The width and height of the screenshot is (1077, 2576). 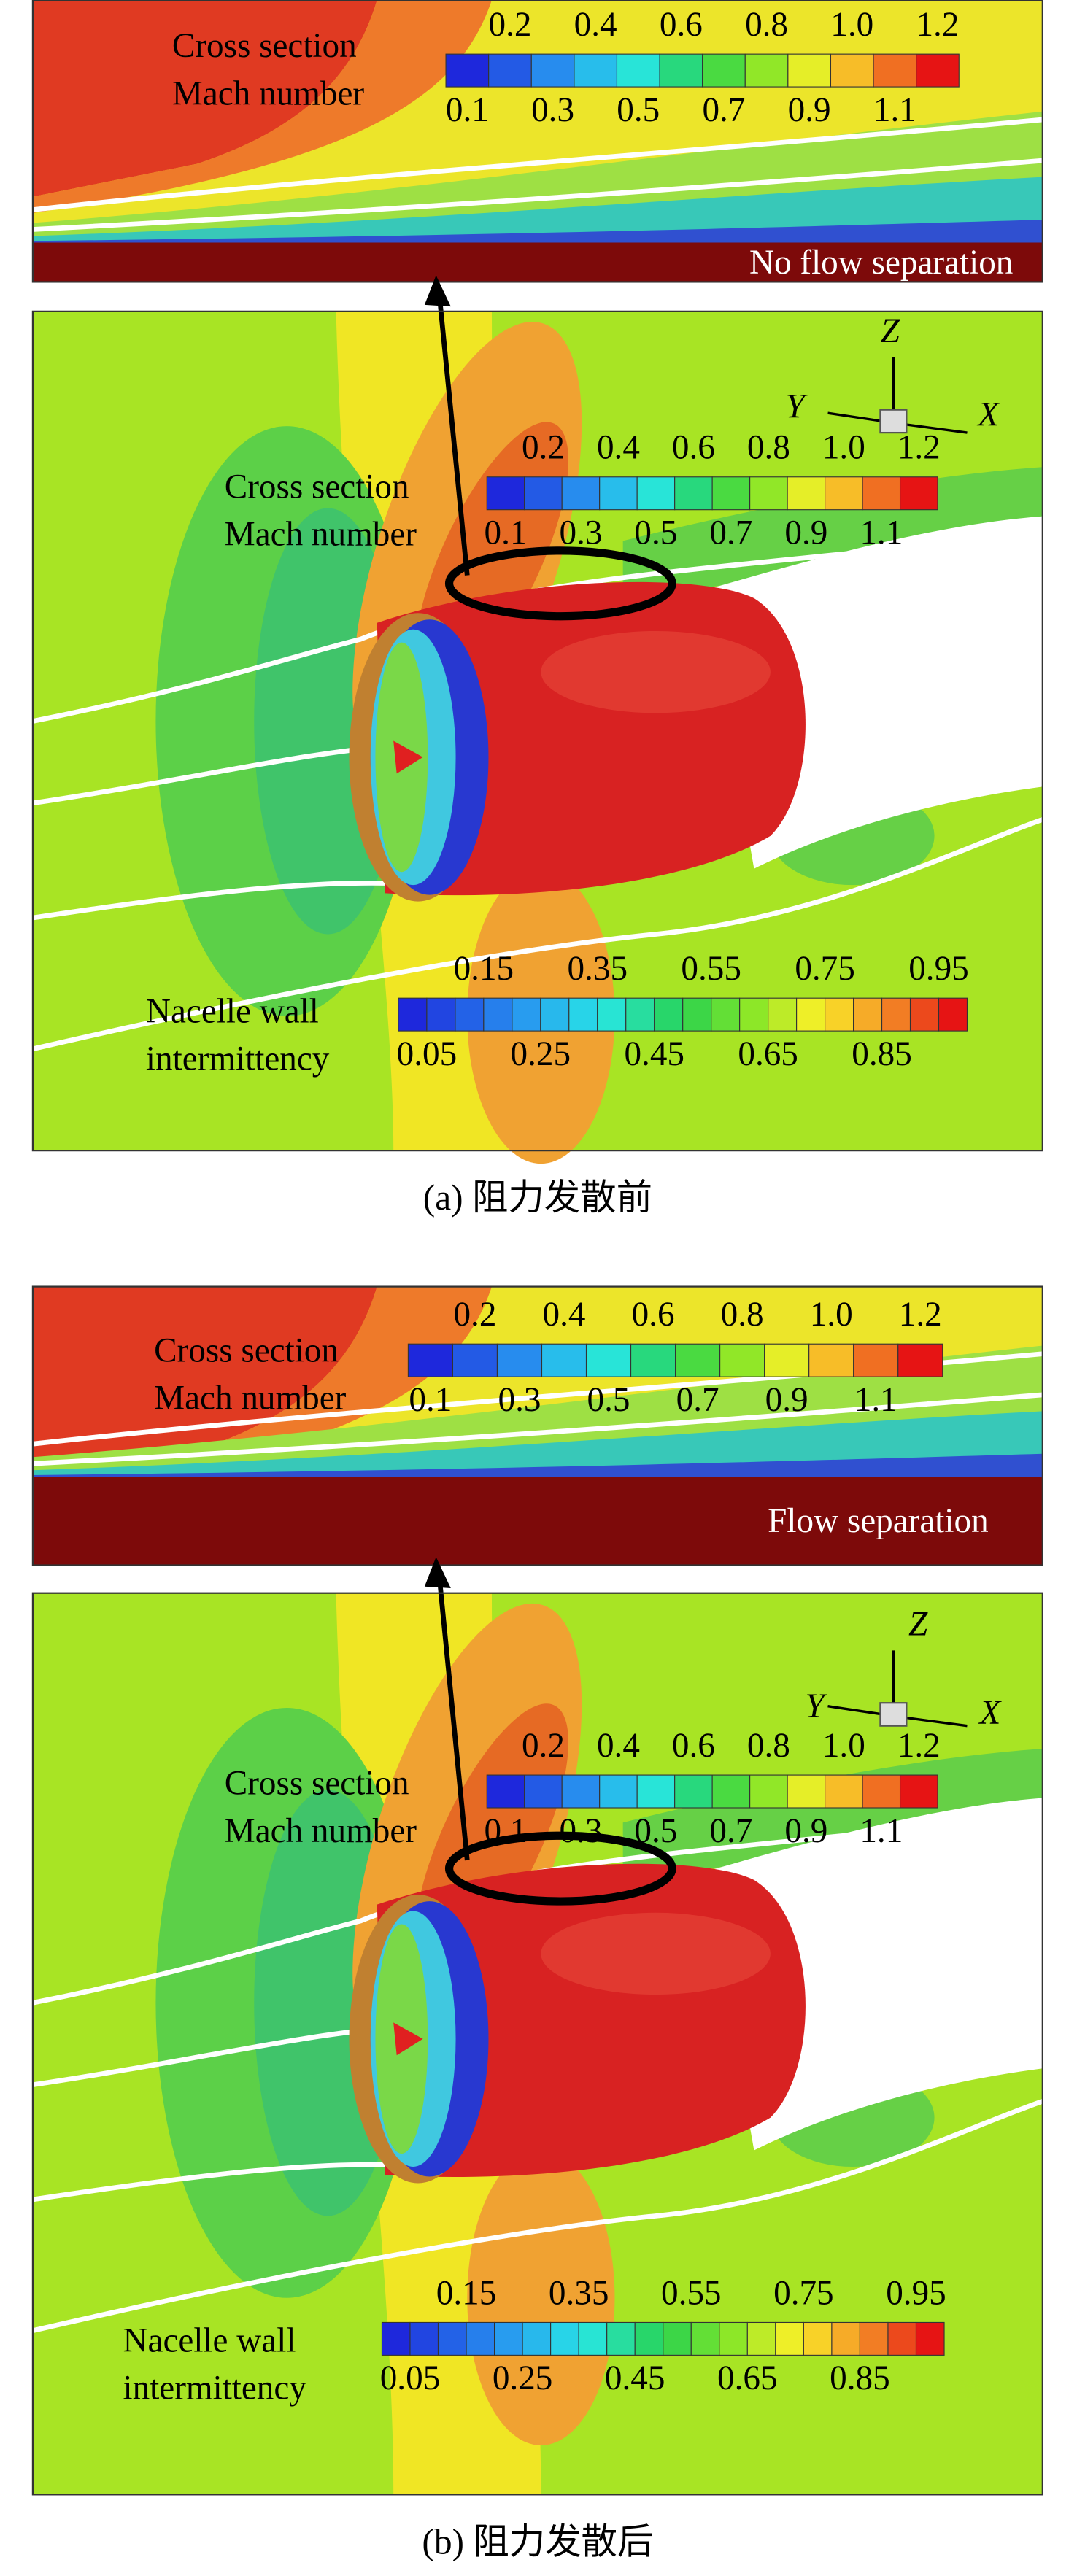 What do you see at coordinates (635, 2378) in the screenshot?
I see `colorbar-label: 0.45` at bounding box center [635, 2378].